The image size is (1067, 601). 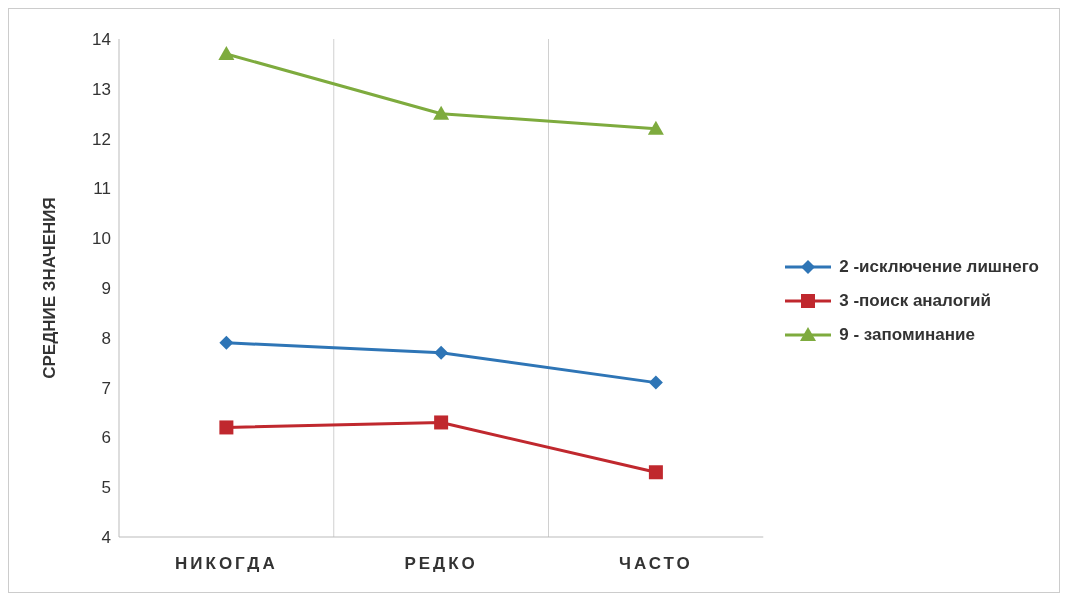 I want to click on y-tick-label: 8, so click(x=106, y=338).